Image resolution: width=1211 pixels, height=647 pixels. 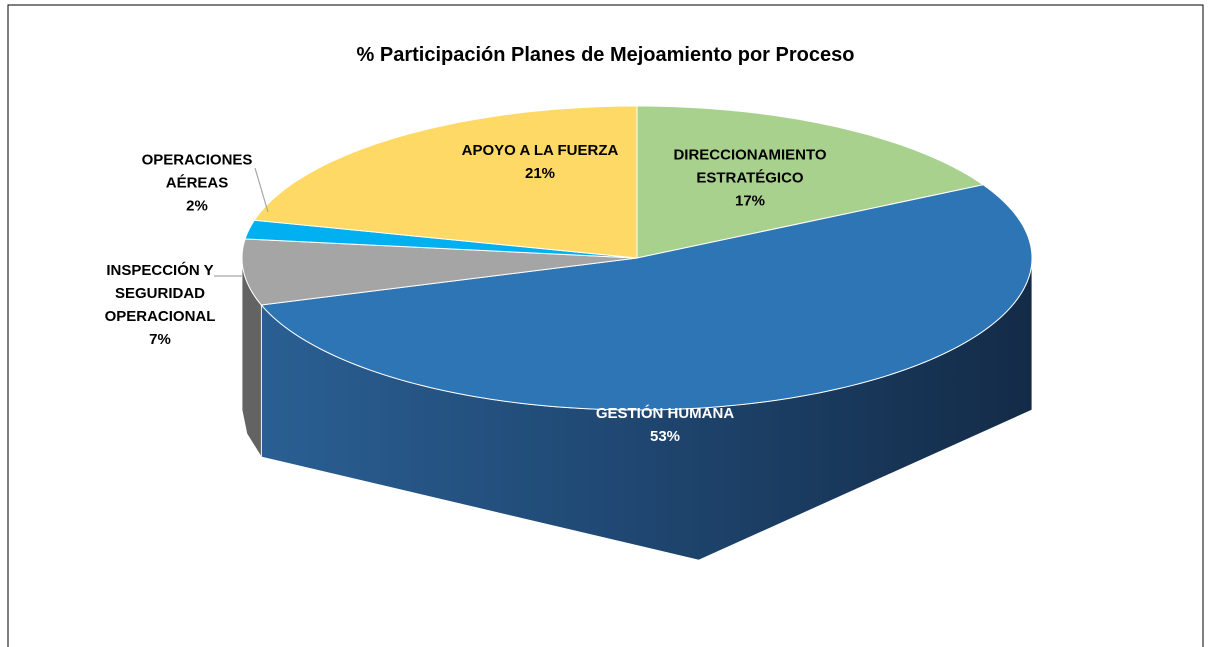 I want to click on label-name: APOYO A LA FUERZA, so click(x=540, y=150).